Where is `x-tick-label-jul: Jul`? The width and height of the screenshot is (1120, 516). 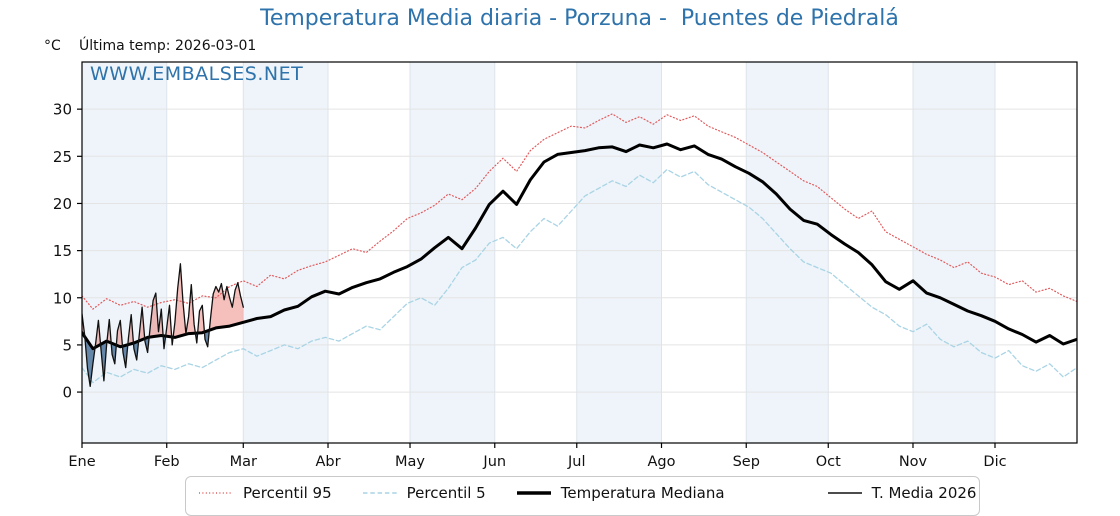 x-tick-label-jul: Jul is located at coordinates (576, 462).